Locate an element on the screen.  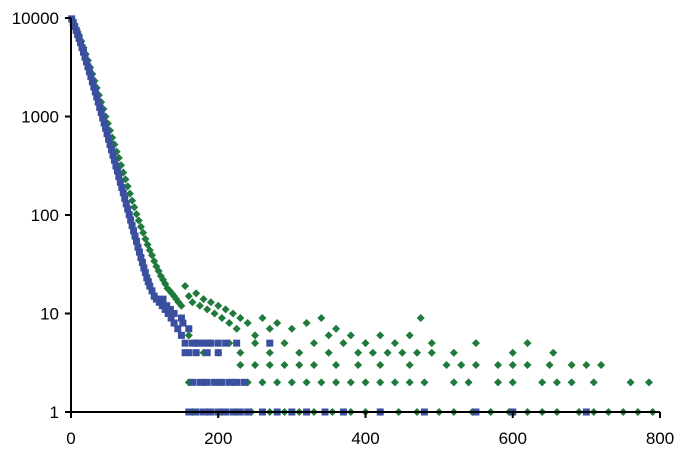
y-tick-label: 10000 is located at coordinates (35, 18).